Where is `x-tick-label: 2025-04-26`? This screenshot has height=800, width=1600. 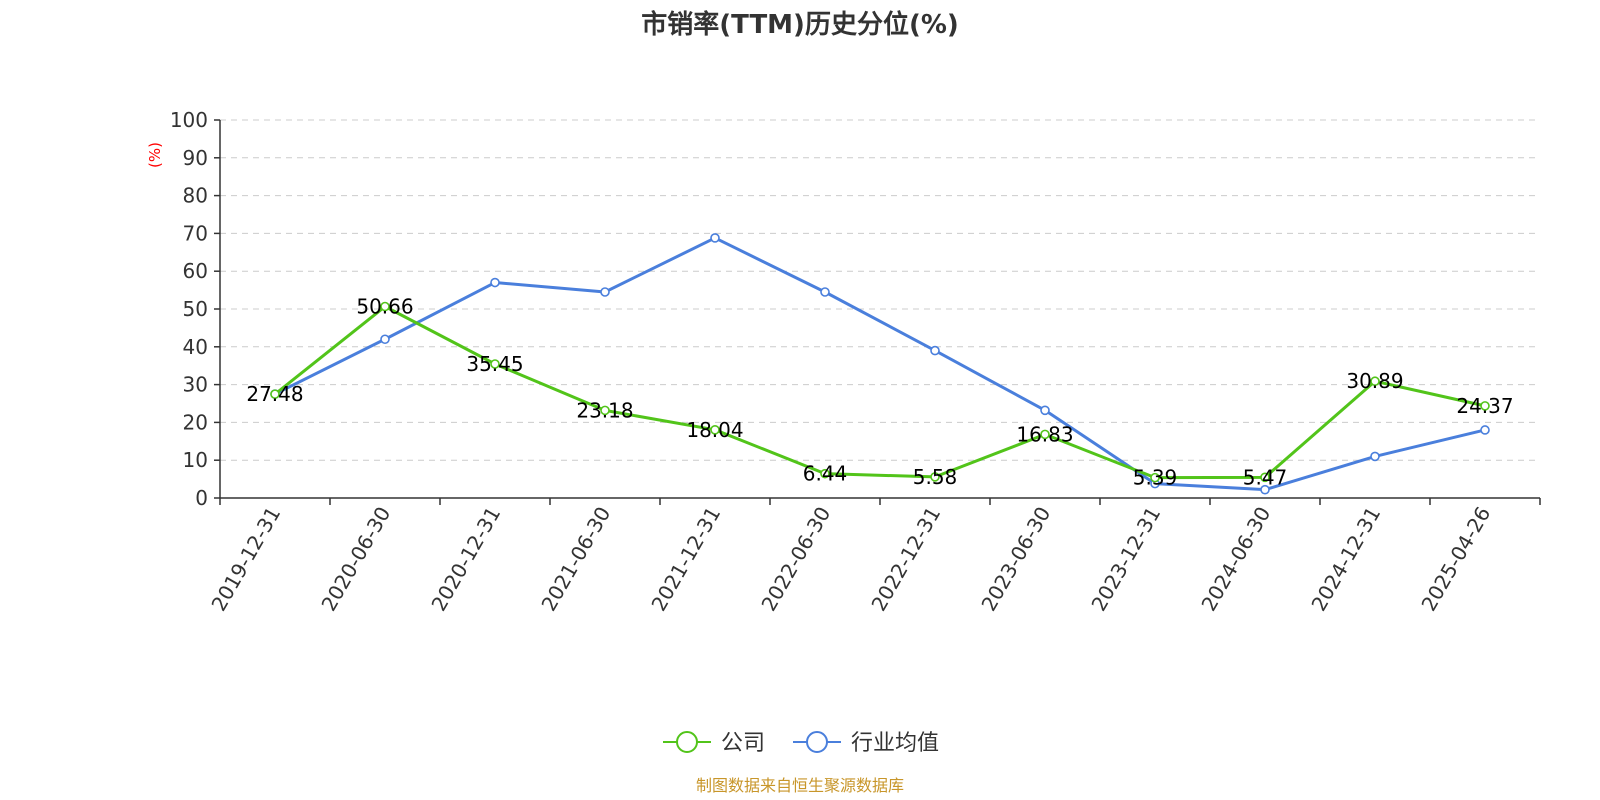 x-tick-label: 2025-04-26 is located at coordinates (1455, 559).